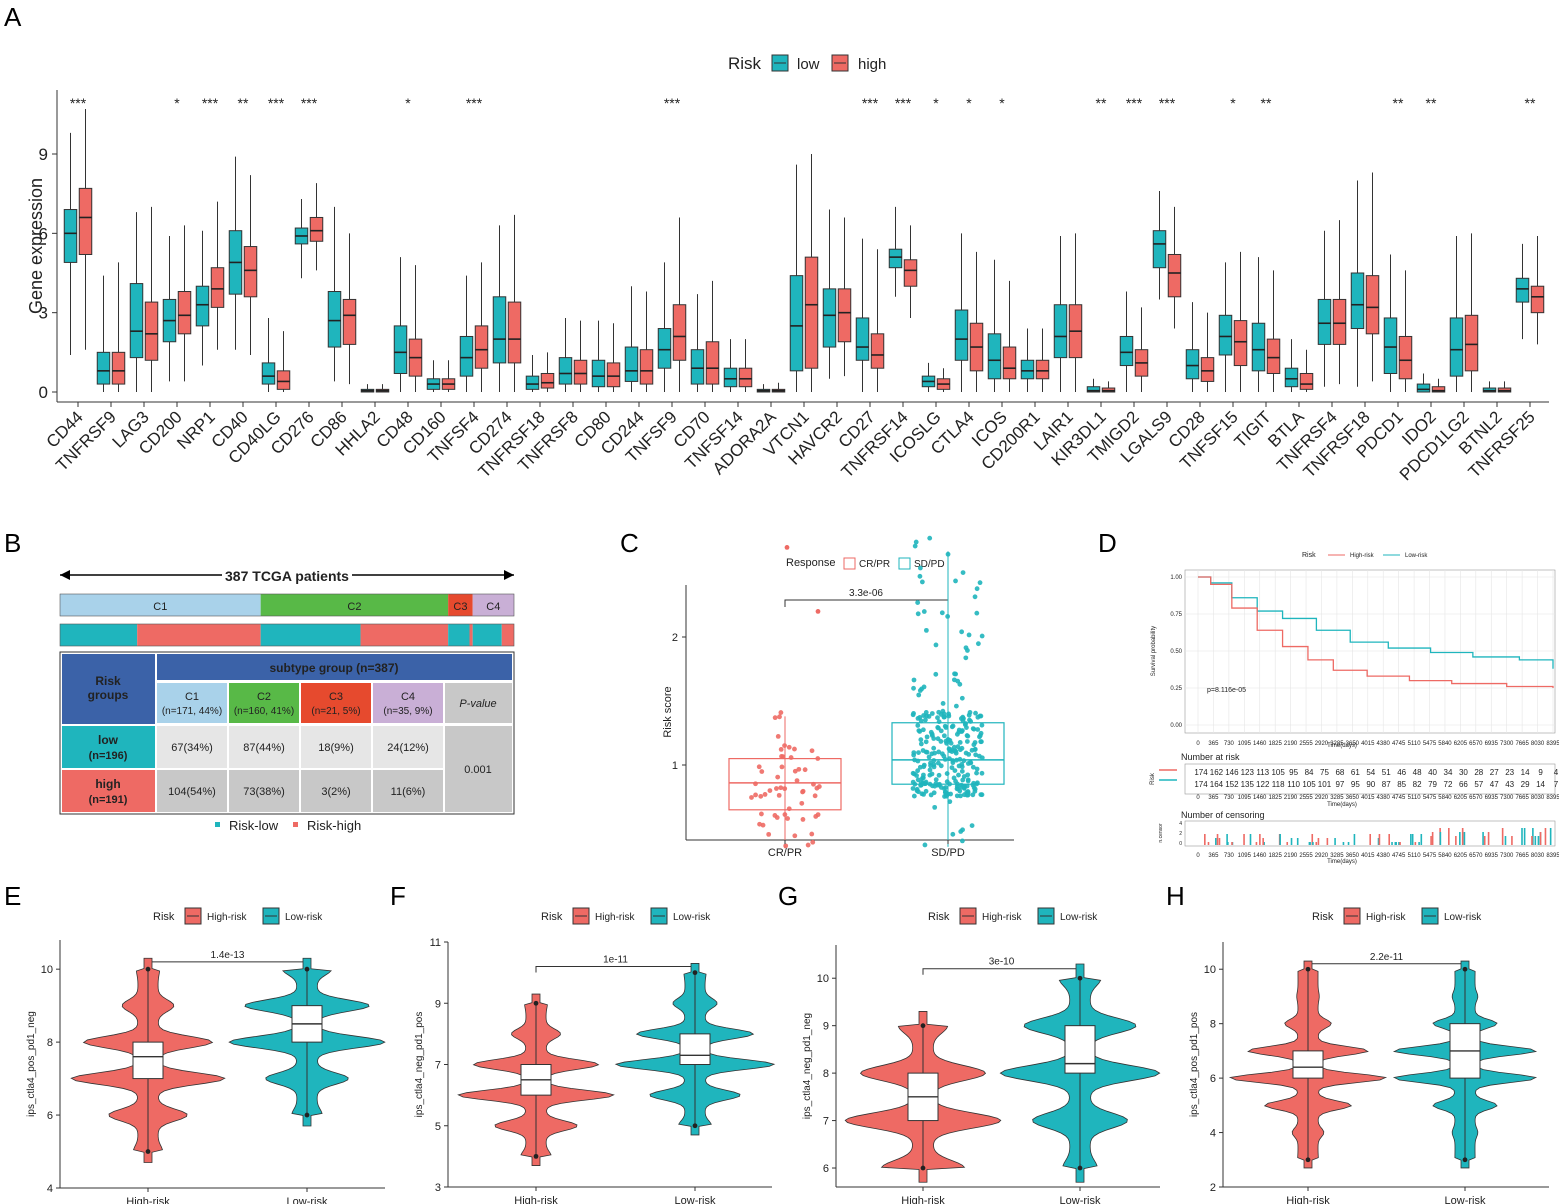 This screenshot has height=1204, width=1559. I want to click on pvalue-cell, so click(478, 769).